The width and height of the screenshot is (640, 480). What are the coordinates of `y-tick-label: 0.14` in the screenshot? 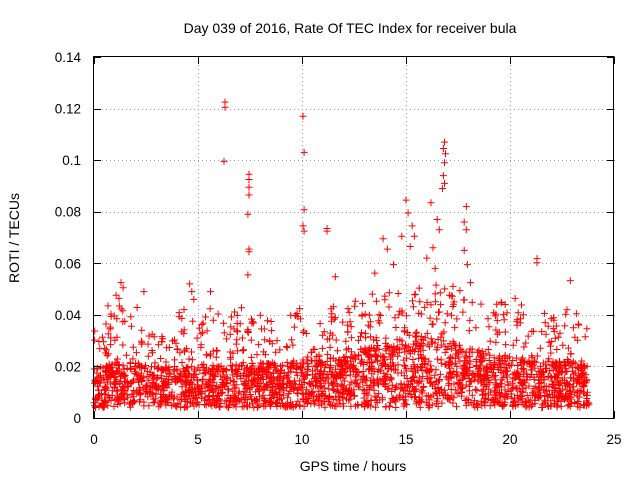 It's located at (68, 57).